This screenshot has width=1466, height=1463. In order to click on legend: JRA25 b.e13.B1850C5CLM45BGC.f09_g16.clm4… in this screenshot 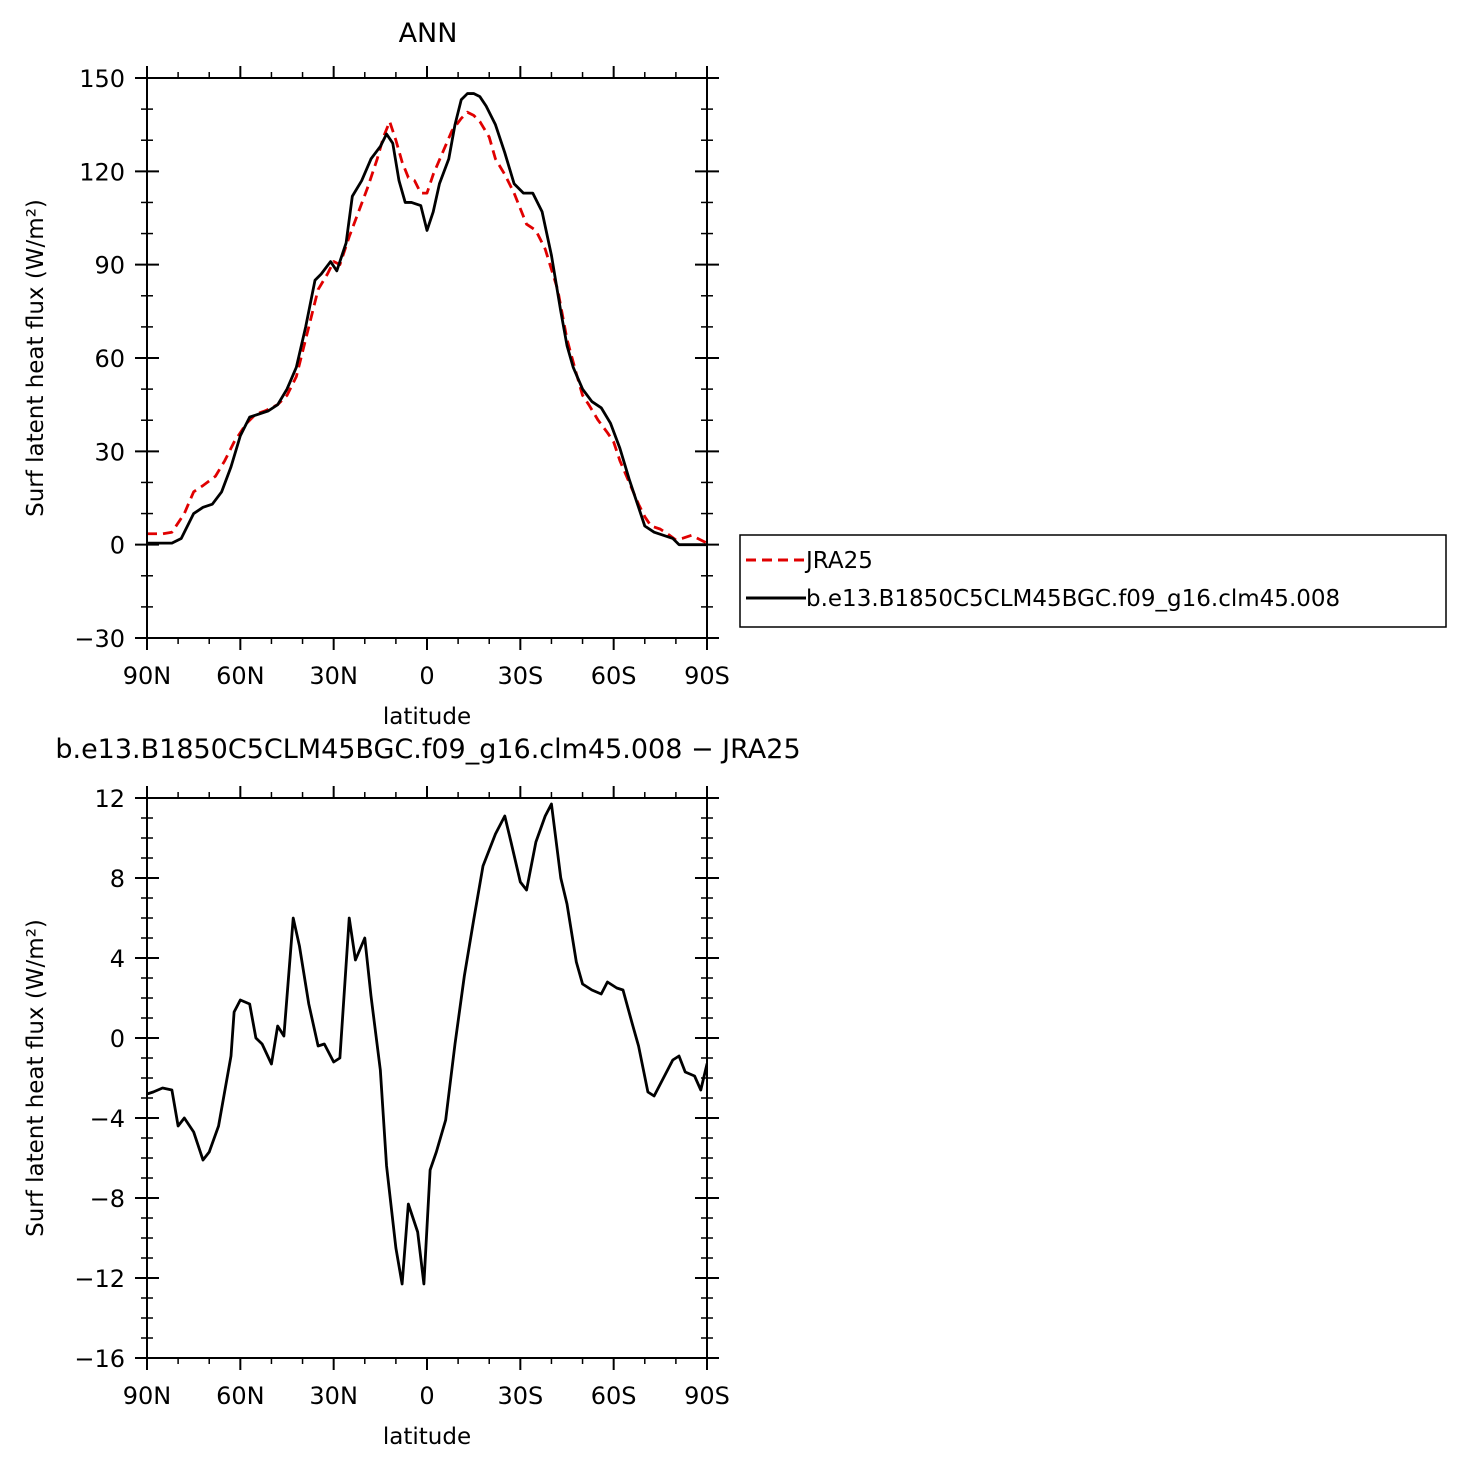, I will do `click(1093, 581)`.